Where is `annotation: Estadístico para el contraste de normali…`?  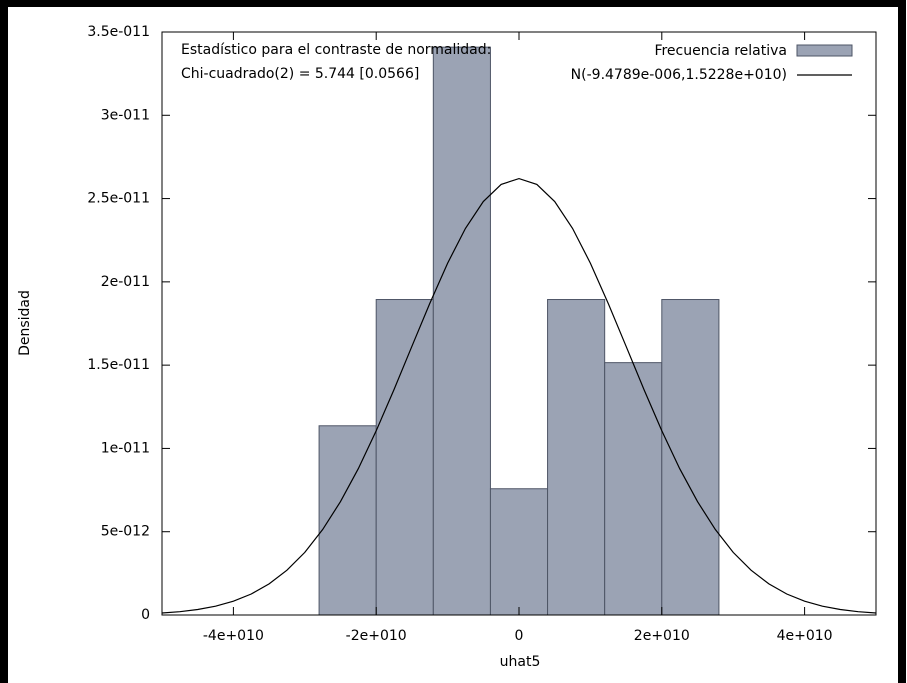 annotation: Estadístico para el contraste de normali… is located at coordinates (336, 50).